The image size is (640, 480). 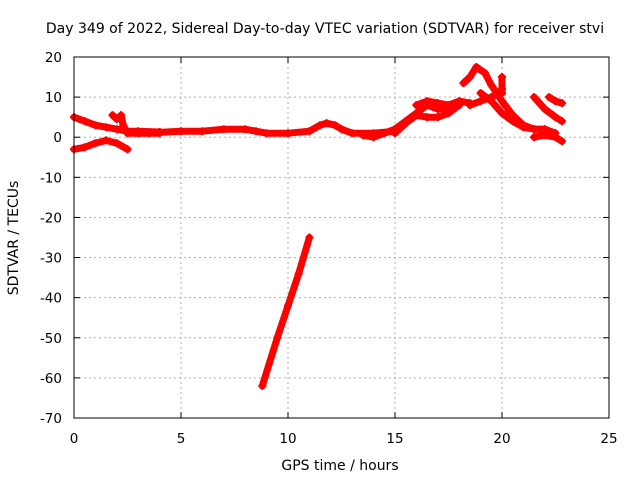 I want to click on y-tick-label: -30, so click(x=51, y=259).